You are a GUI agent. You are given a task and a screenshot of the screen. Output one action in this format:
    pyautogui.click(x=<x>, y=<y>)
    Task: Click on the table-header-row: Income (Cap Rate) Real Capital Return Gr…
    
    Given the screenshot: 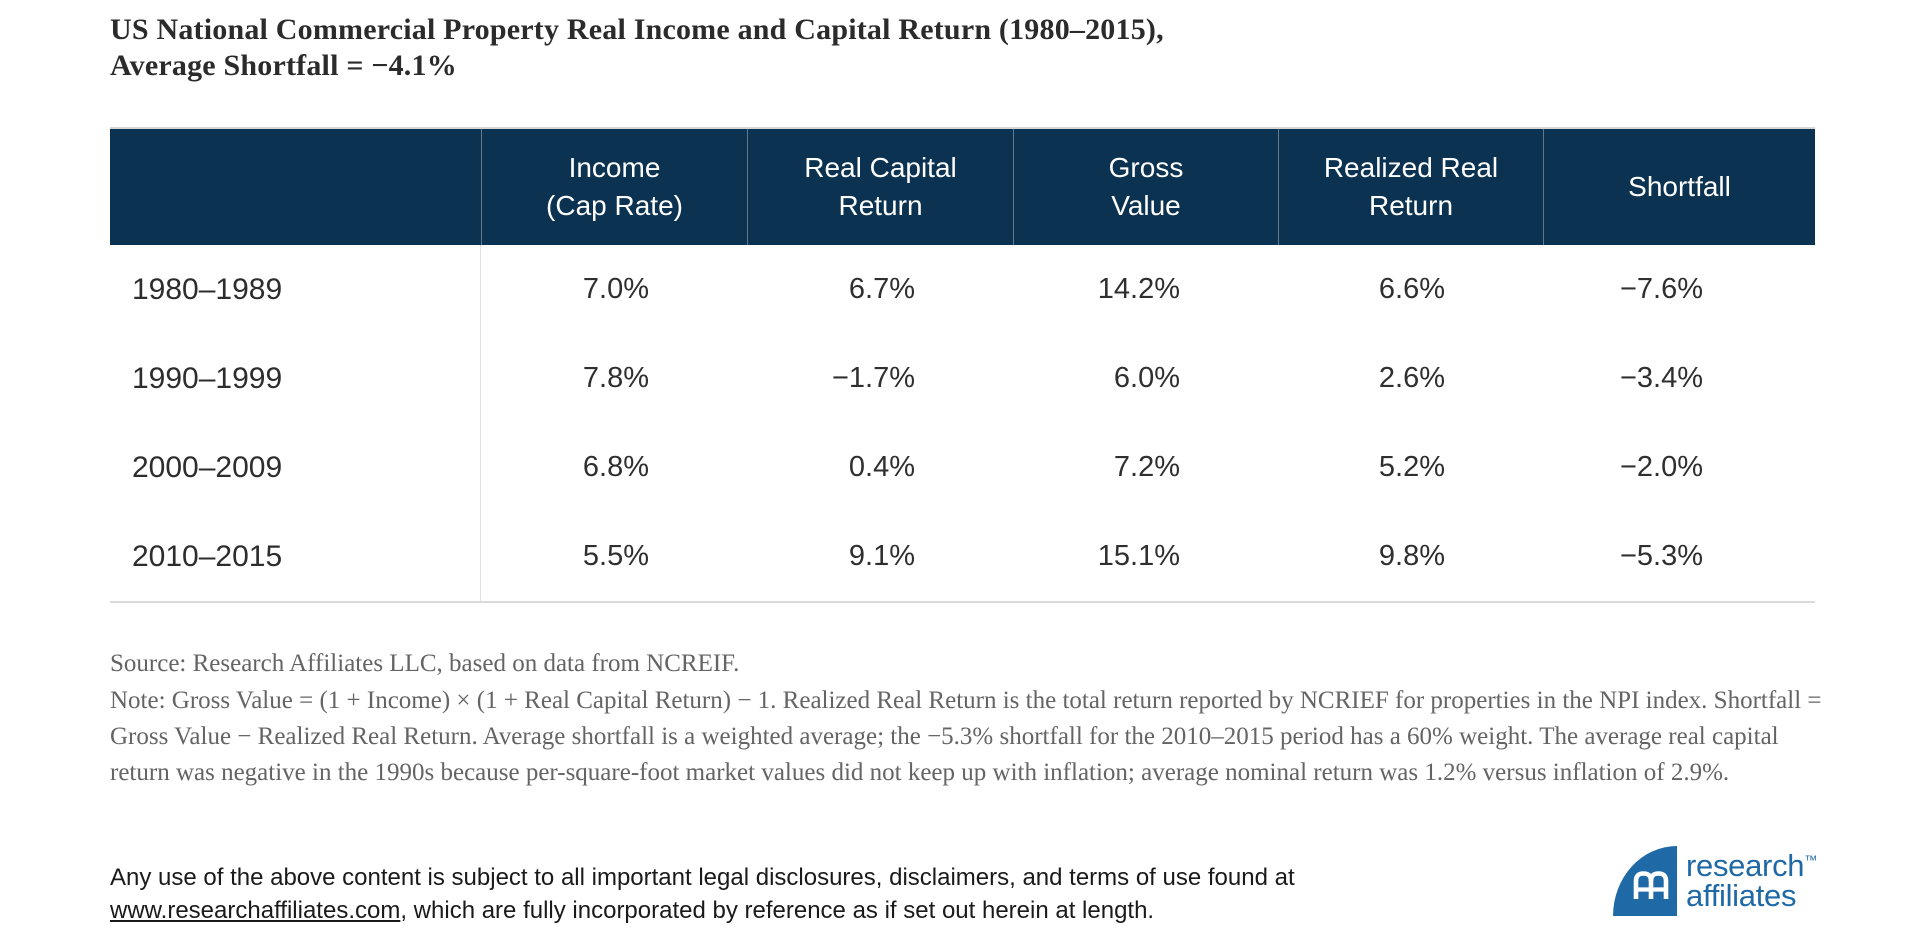 What is the action you would take?
    pyautogui.click(x=962, y=186)
    